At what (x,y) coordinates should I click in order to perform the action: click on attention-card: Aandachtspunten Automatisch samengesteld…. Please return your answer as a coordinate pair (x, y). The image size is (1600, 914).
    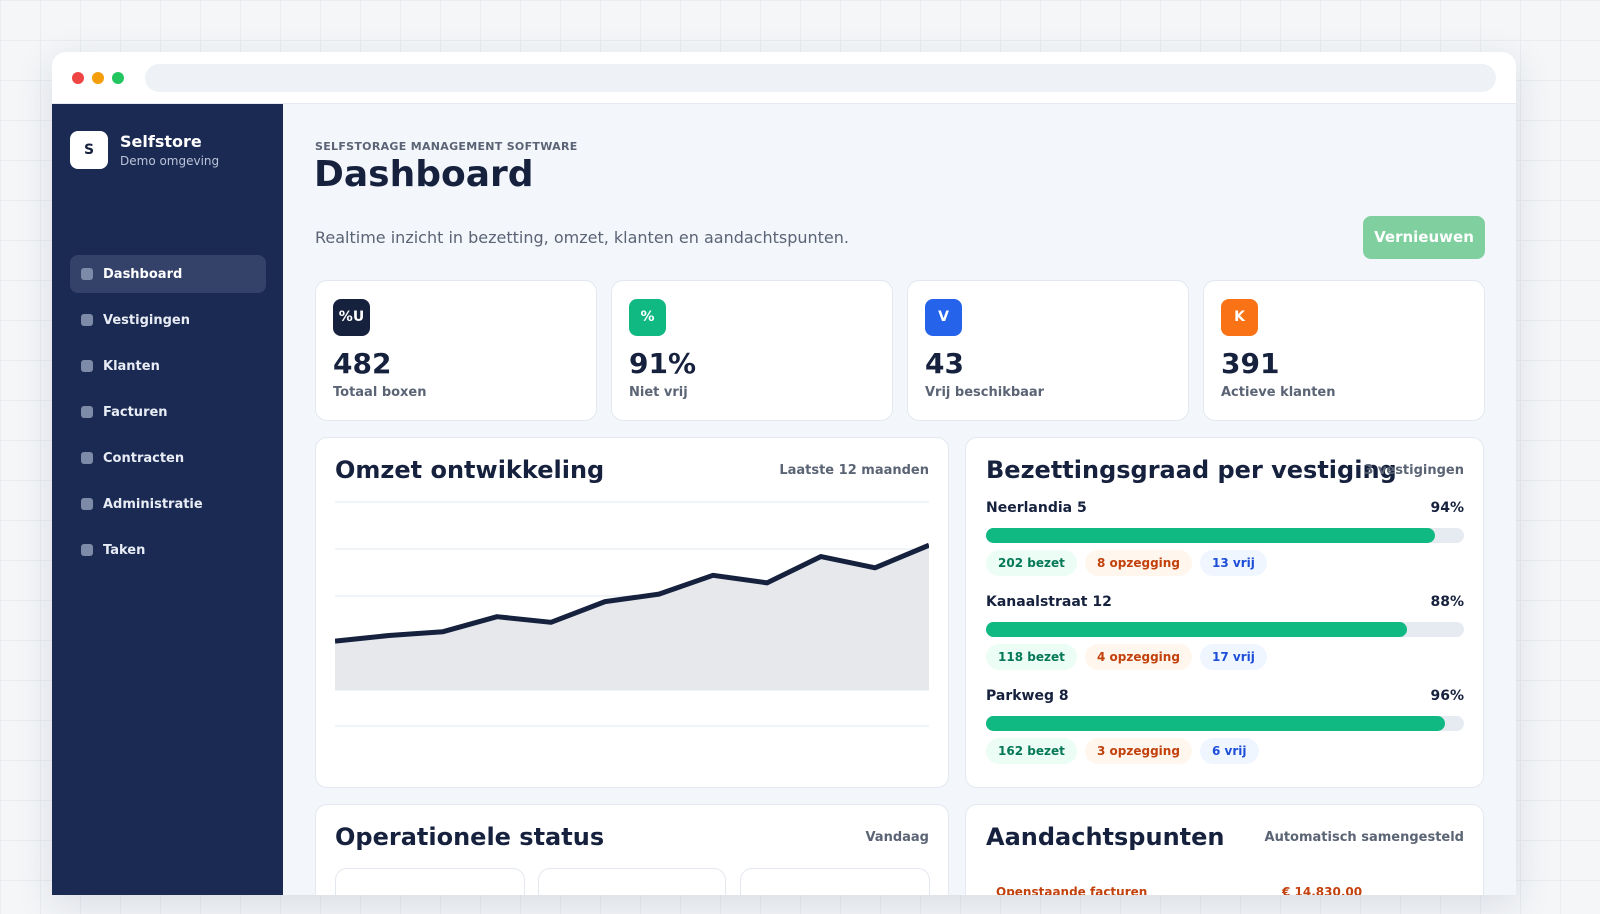
    Looking at the image, I should click on (1224, 849).